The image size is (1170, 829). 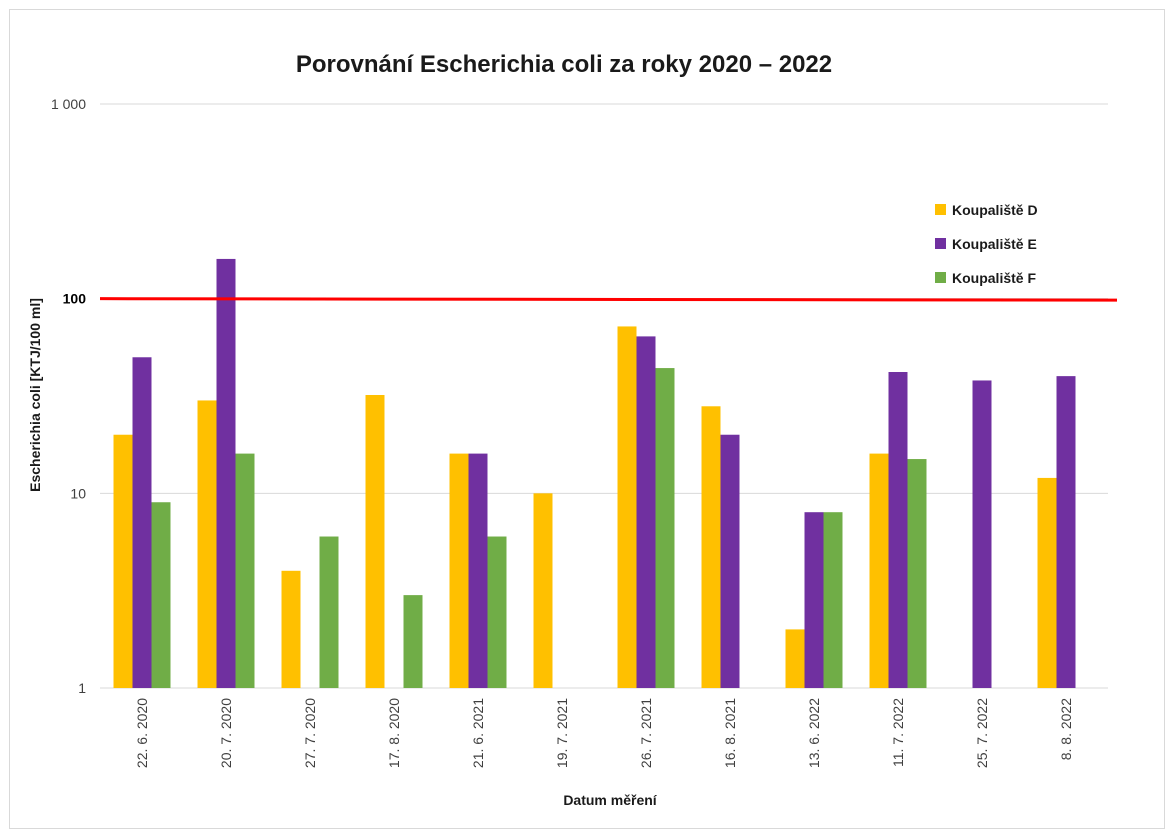 I want to click on x-tick-label: 16. 8. 2021, so click(x=730, y=733).